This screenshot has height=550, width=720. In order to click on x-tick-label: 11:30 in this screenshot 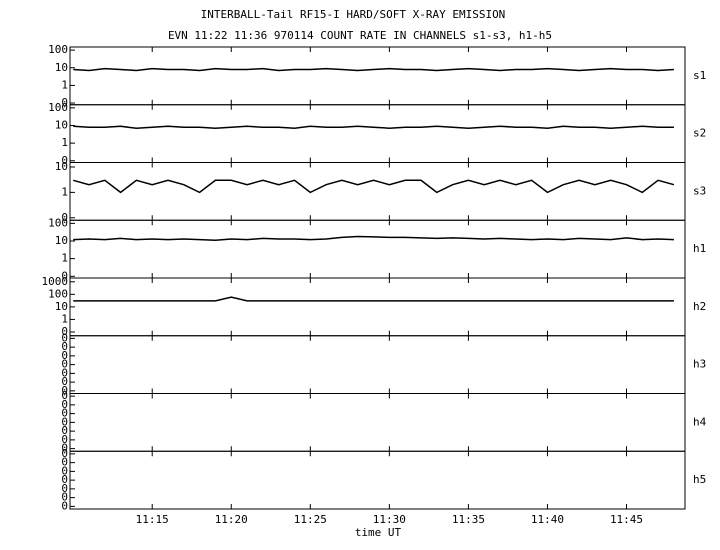, I will do `click(389, 519)`.